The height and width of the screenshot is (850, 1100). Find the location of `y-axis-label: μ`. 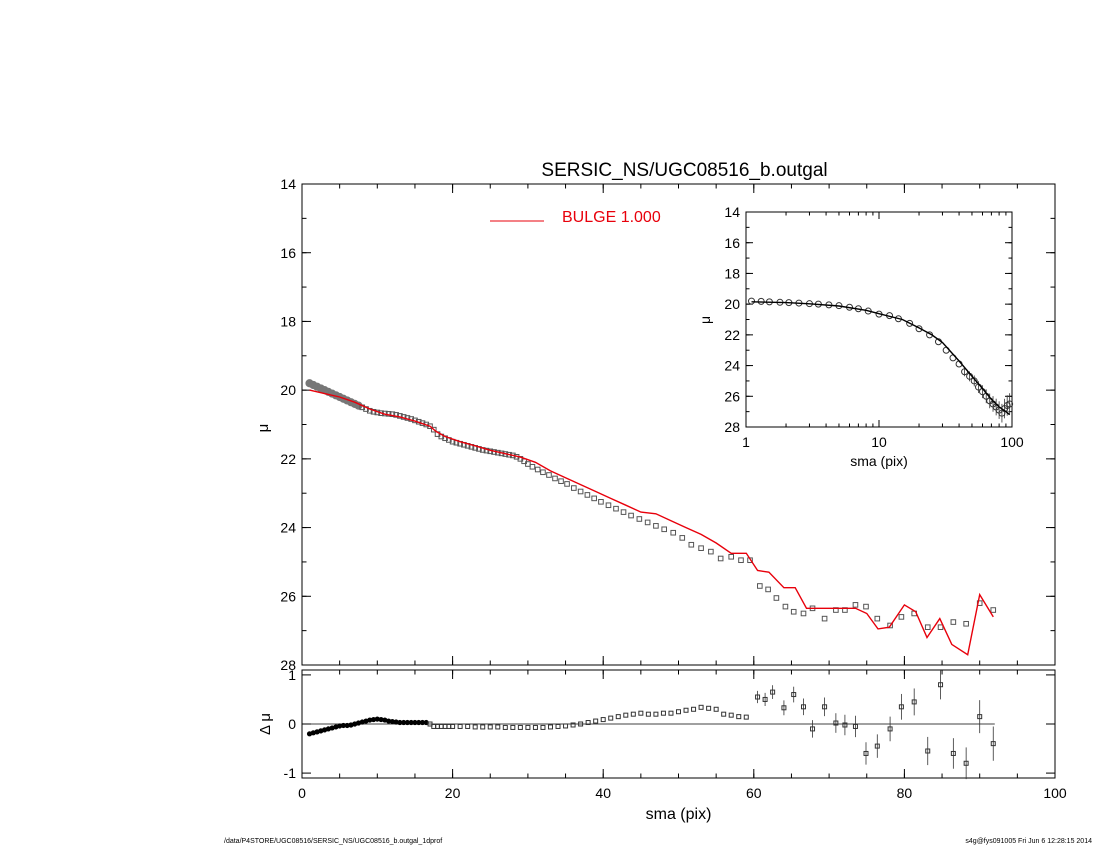

y-axis-label: μ is located at coordinates (263, 428).